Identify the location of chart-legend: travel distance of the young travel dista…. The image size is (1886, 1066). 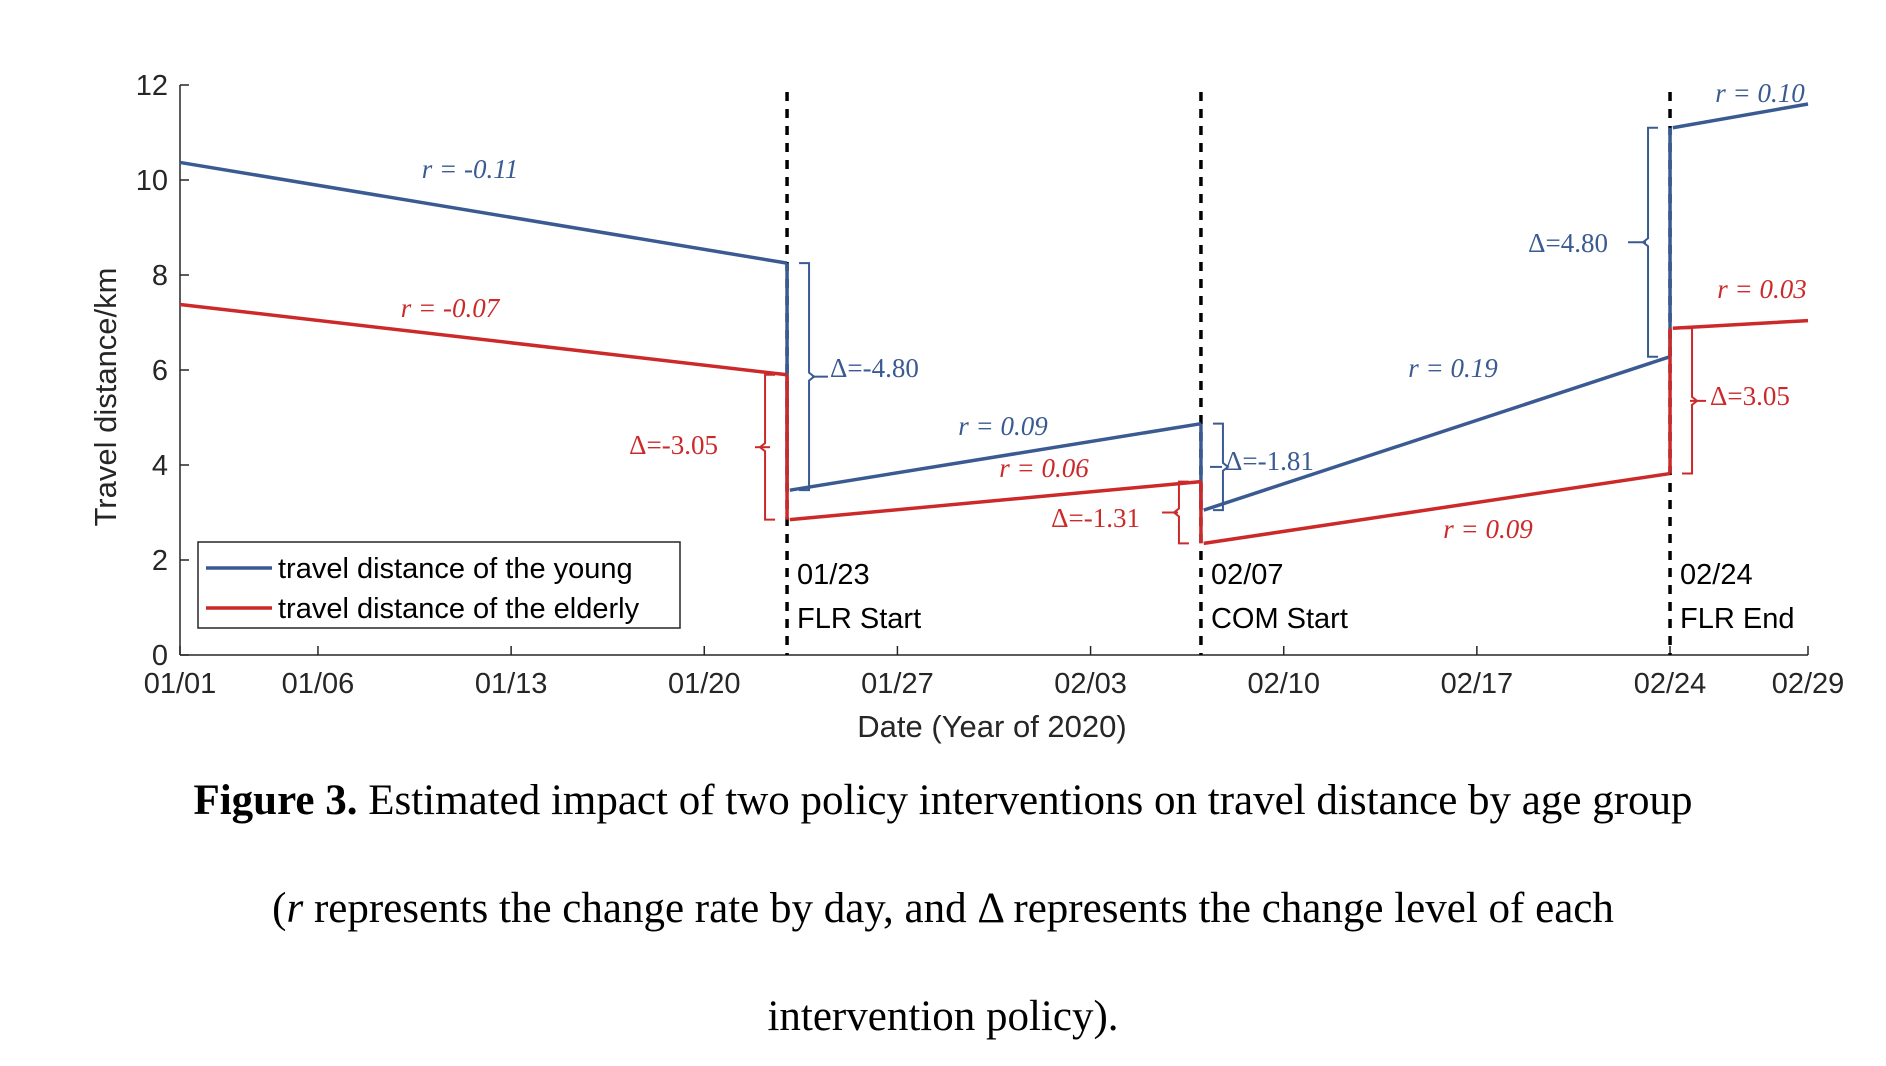
(439, 585).